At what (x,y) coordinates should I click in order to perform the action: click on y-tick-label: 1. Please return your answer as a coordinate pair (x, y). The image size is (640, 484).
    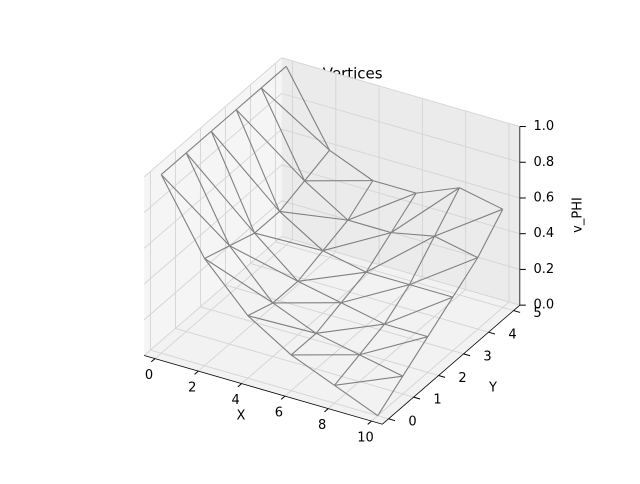
    Looking at the image, I should click on (437, 400).